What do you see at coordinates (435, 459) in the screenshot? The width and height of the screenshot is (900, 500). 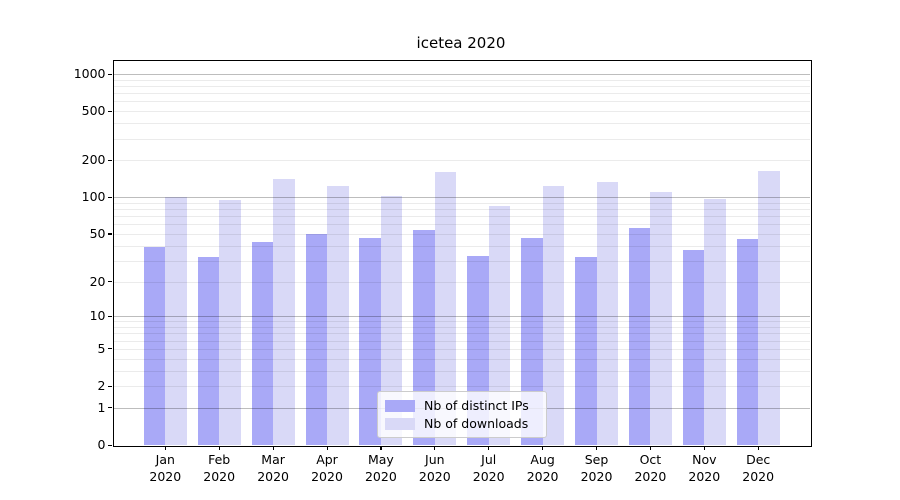 I see `x-tick-month: Jun` at bounding box center [435, 459].